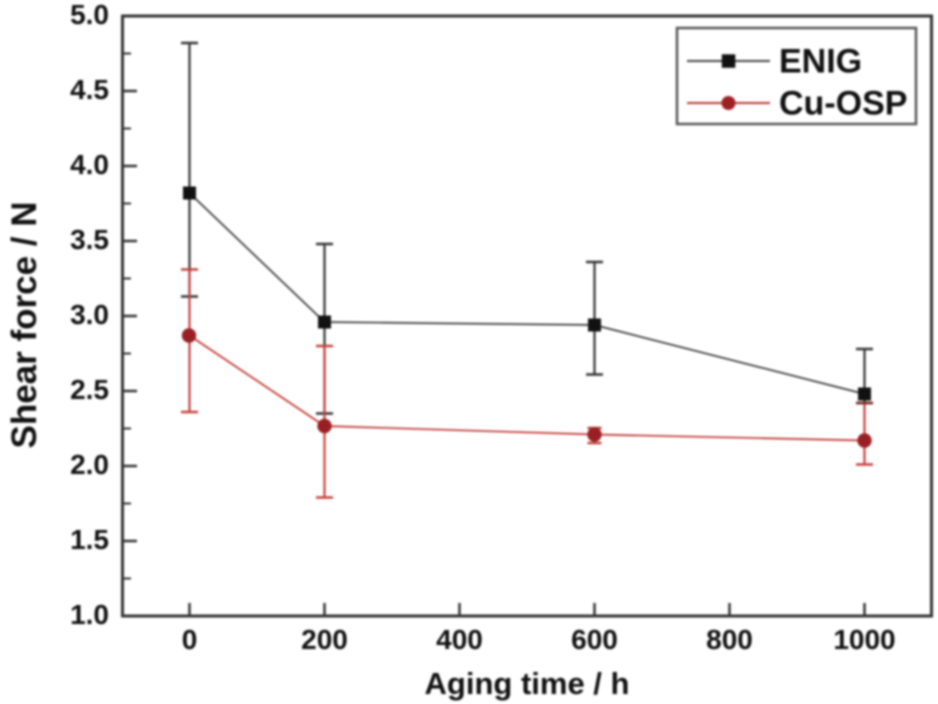 The height and width of the screenshot is (704, 938). What do you see at coordinates (89, 89) in the screenshot?
I see `svg-text: 4.5` at bounding box center [89, 89].